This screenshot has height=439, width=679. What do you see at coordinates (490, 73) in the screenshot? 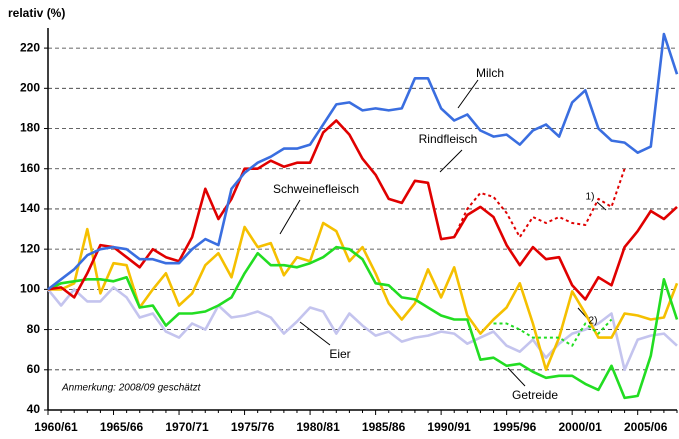
I see `series-label: Milch` at bounding box center [490, 73].